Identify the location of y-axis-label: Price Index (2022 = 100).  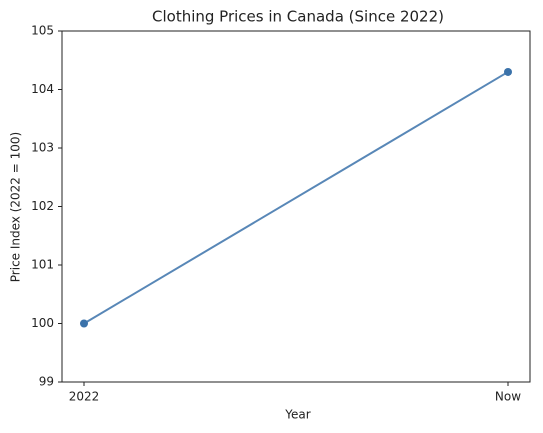
(16, 207).